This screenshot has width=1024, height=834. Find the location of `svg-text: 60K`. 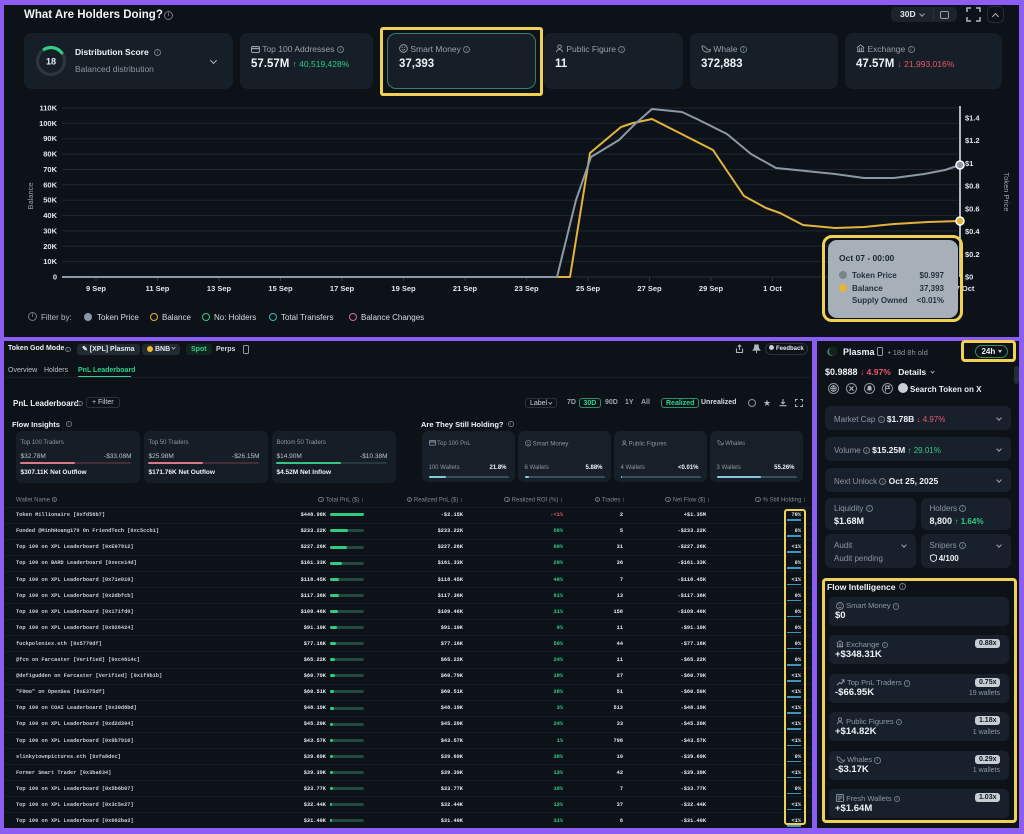

svg-text: 60K is located at coordinates (50, 184).